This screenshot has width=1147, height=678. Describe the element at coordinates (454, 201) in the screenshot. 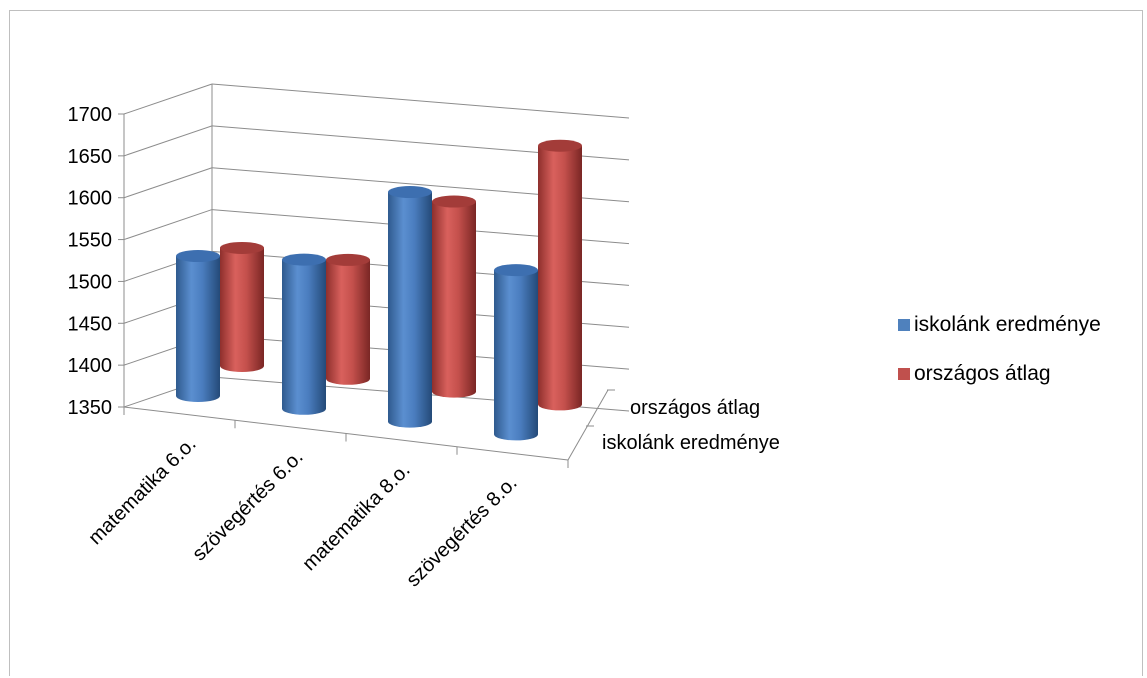

I see `bar-orszagos-2-top` at that location.